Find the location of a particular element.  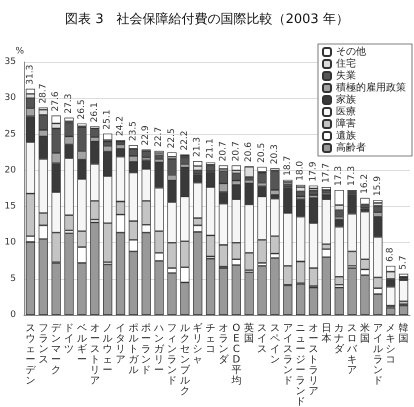

total-label: 22.5 is located at coordinates (171, 138).